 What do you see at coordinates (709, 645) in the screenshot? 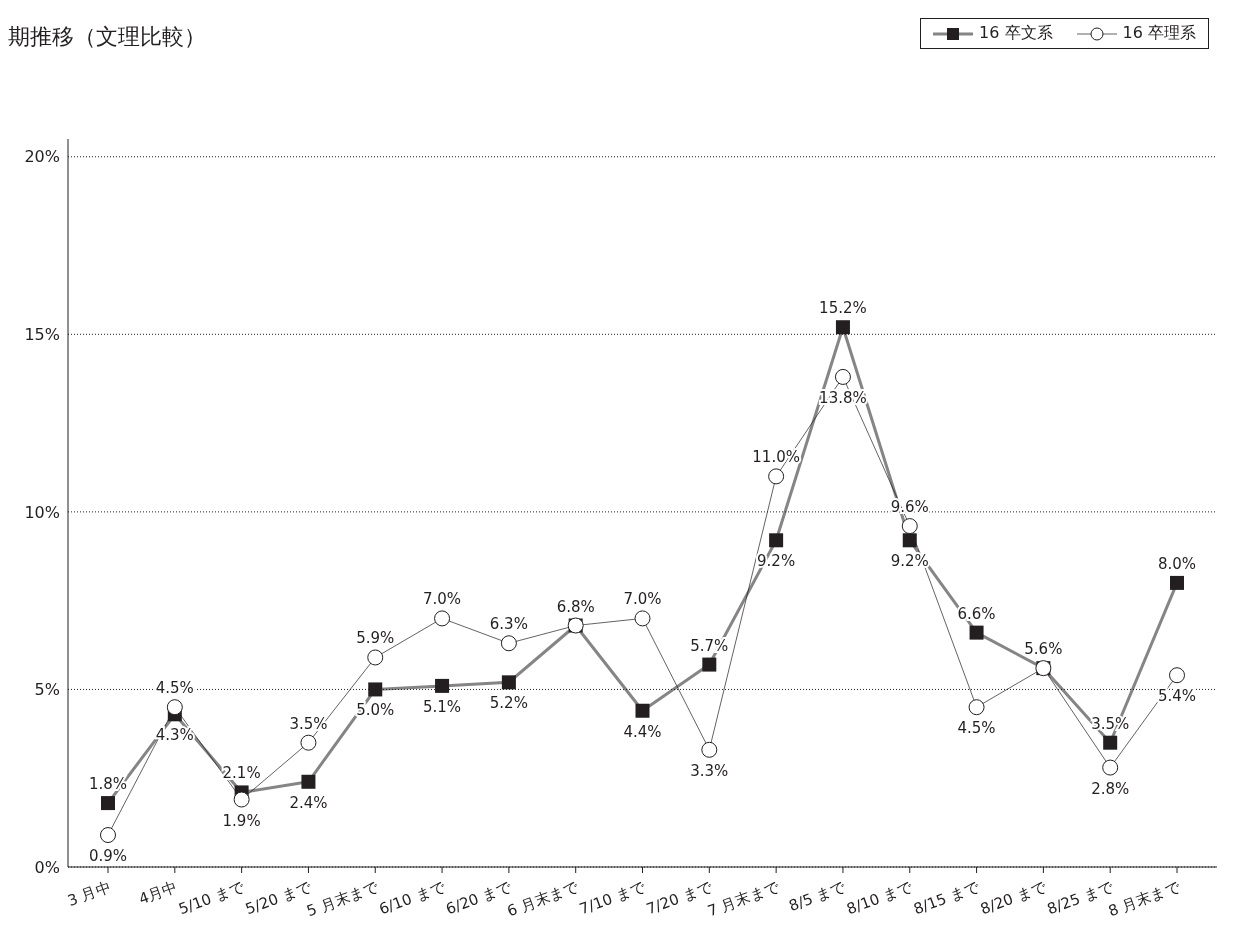
I see `data-label: 5.7%` at bounding box center [709, 645].